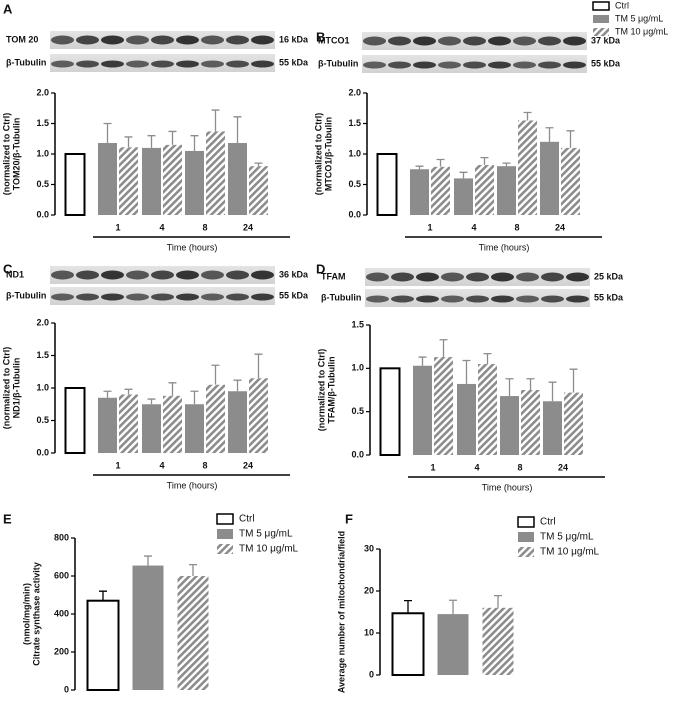  I want to click on y-tick-label: 800, so click(61, 537).